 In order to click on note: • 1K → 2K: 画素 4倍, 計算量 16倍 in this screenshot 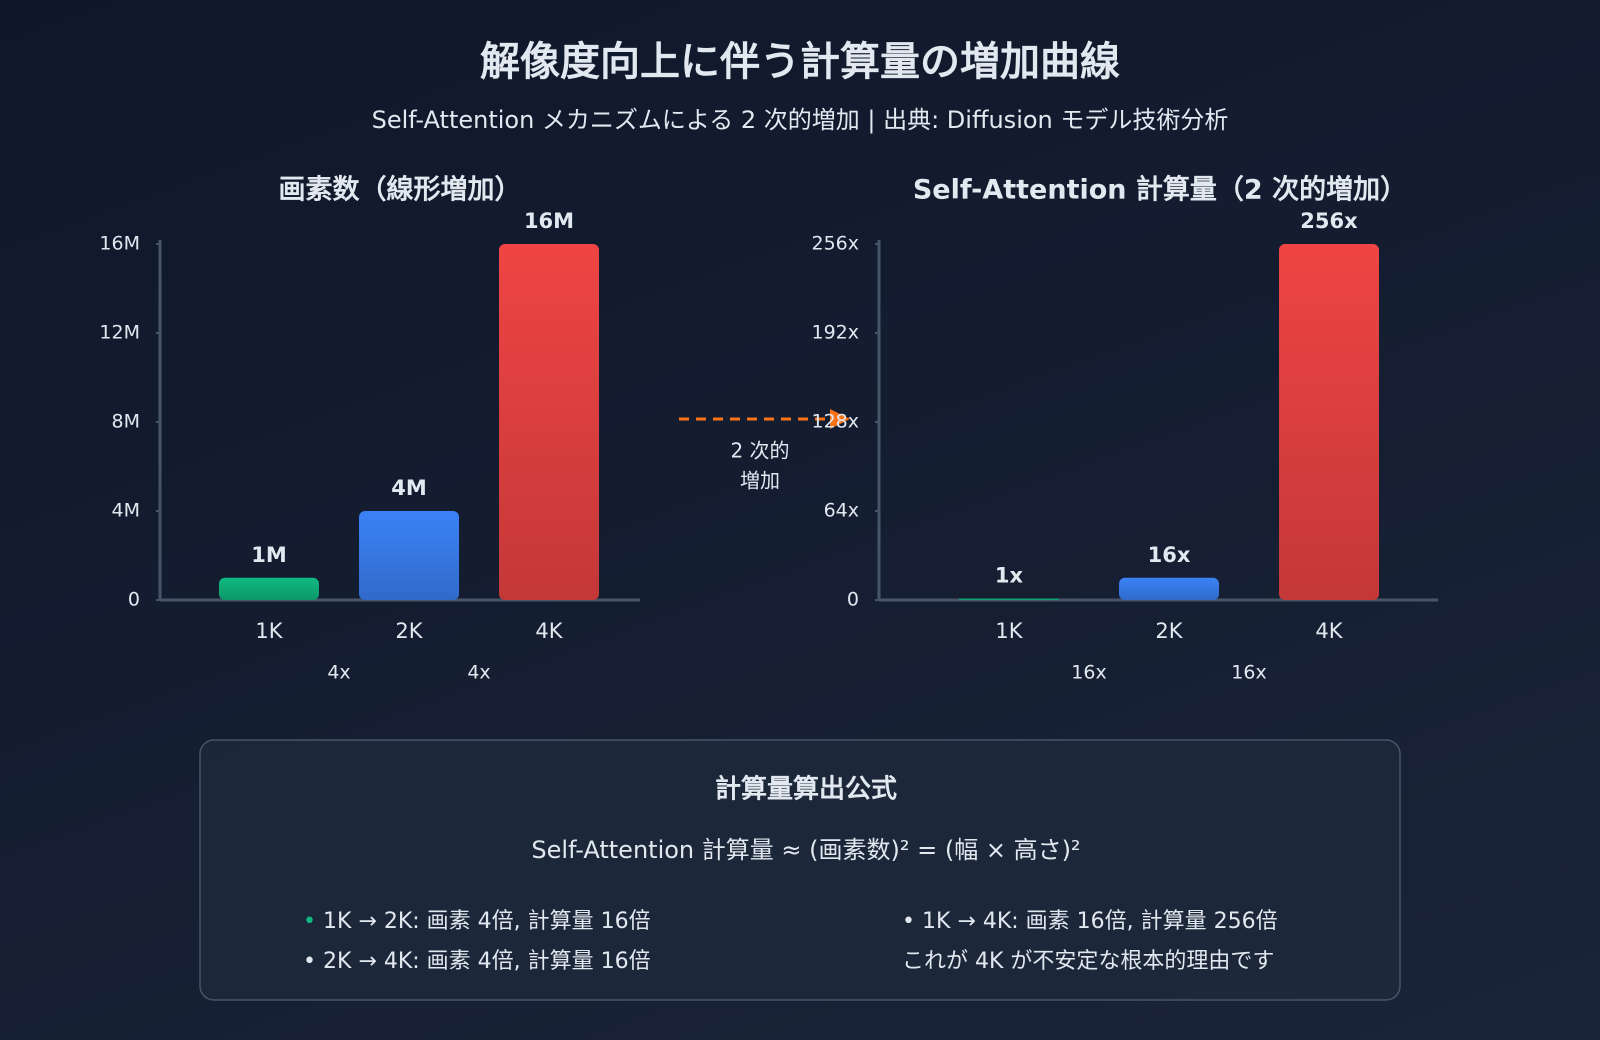, I will do `click(477, 921)`.